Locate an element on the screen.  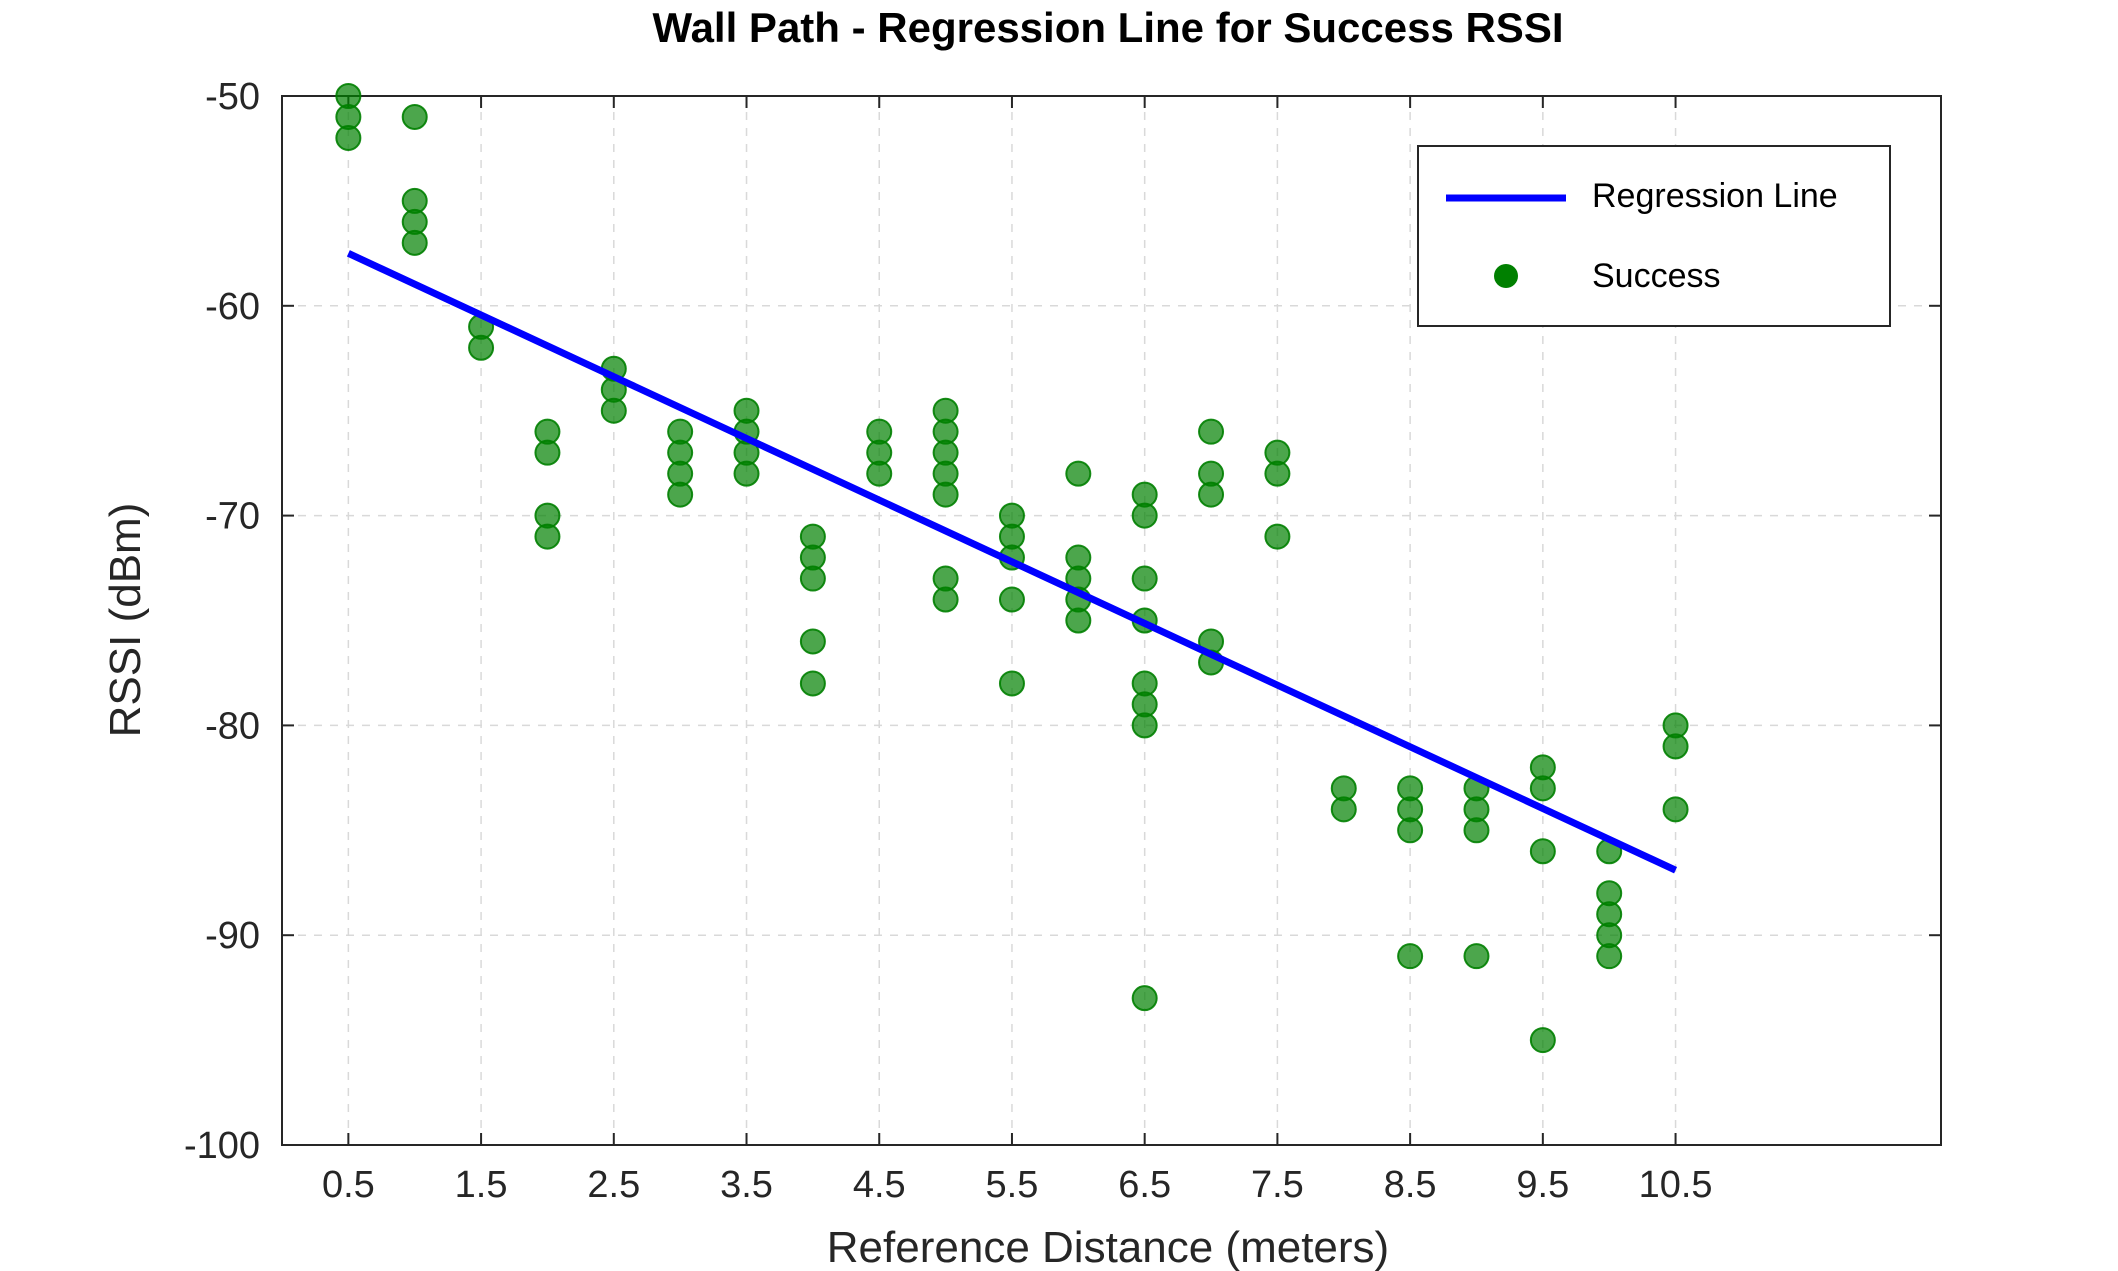
y-tick-label: -90 is located at coordinates (232, 936).